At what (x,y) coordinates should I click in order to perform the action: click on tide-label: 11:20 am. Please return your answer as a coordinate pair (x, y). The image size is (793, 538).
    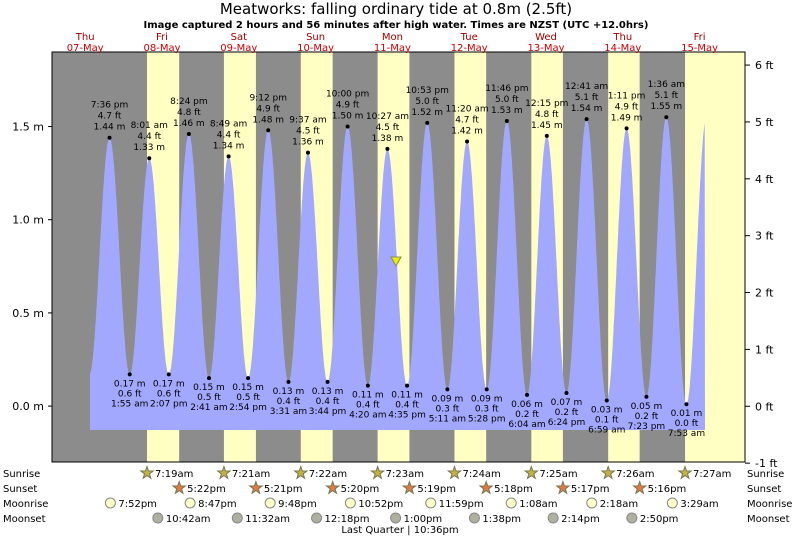
    Looking at the image, I should click on (467, 109).